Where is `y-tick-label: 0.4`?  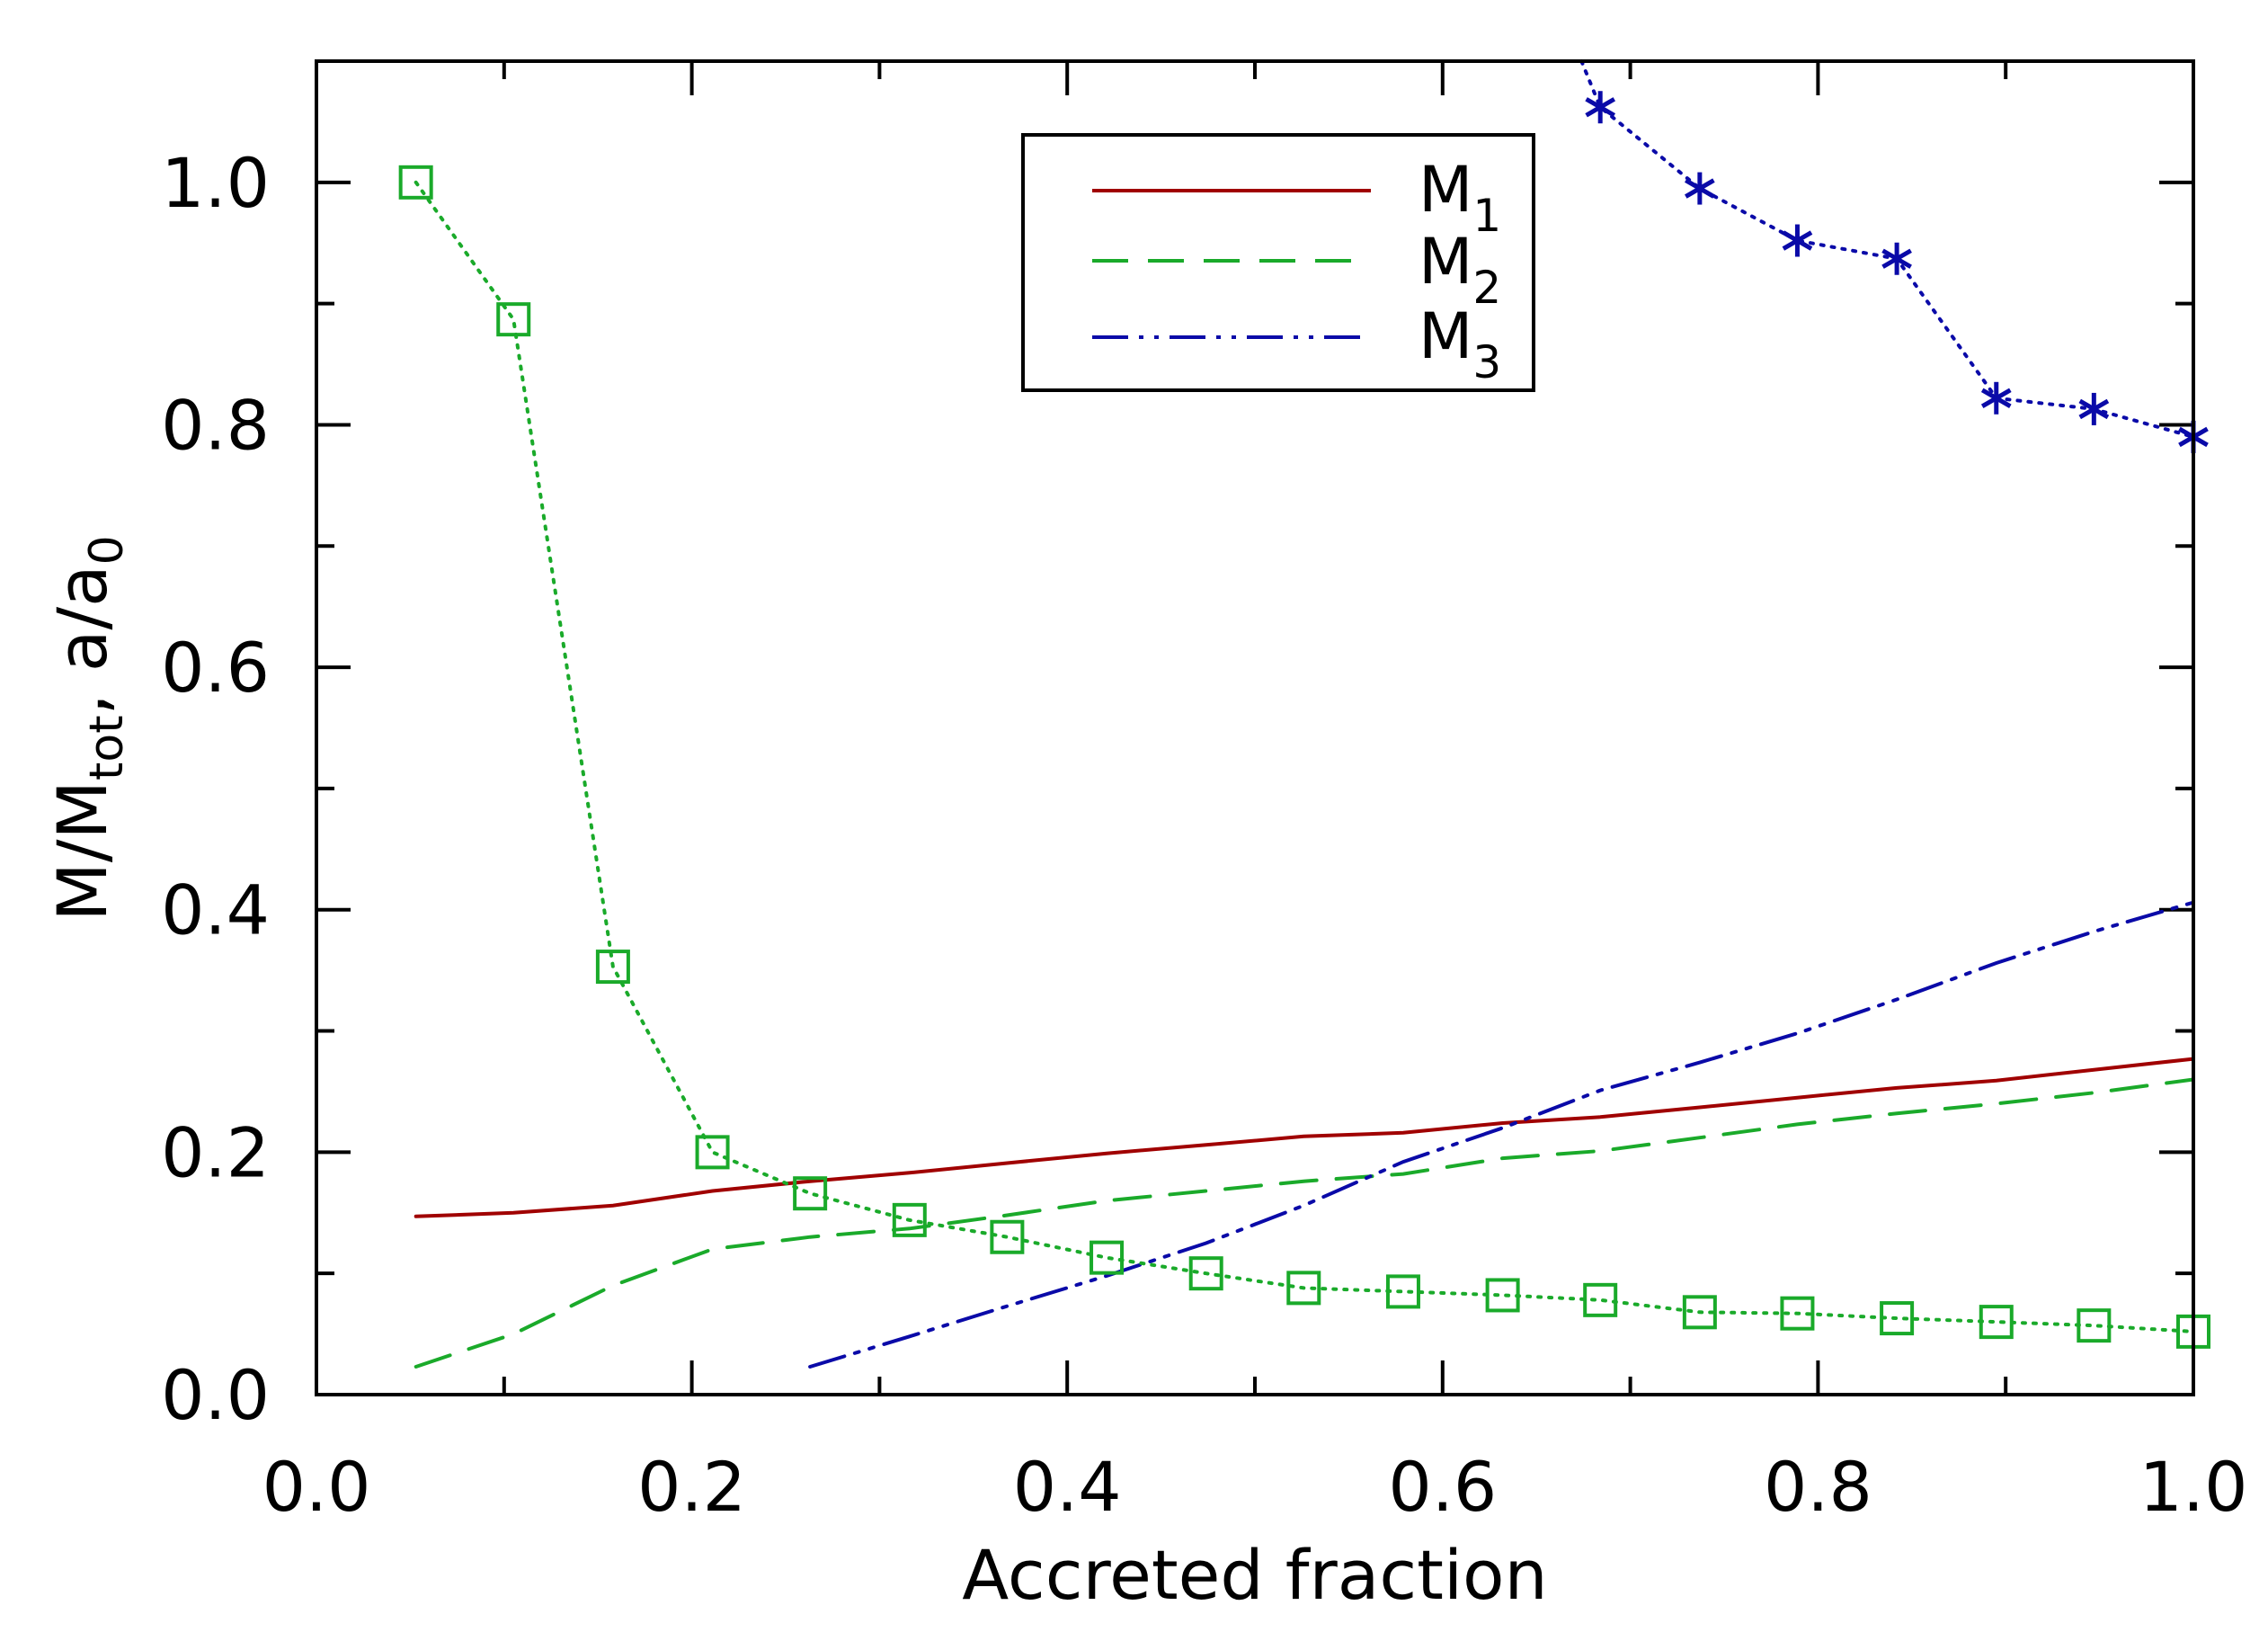 y-tick-label: 0.4 is located at coordinates (215, 910).